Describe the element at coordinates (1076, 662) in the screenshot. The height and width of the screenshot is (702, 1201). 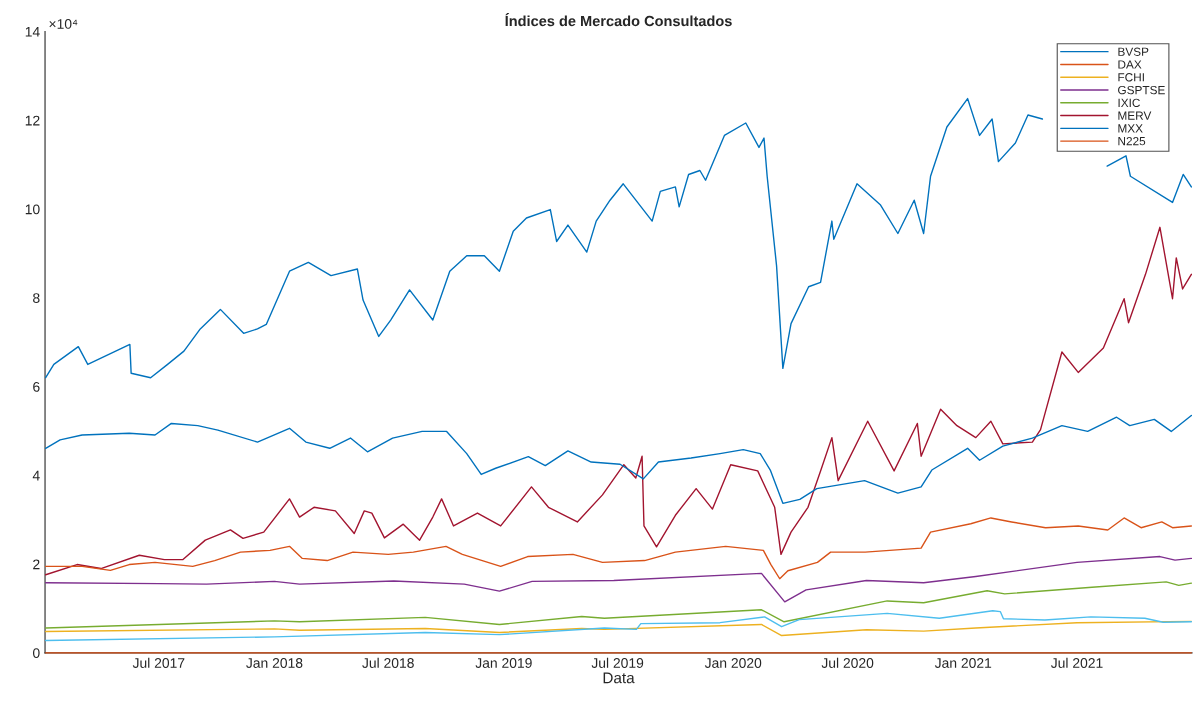
I see `x-tick-label: Jul 2021` at that location.